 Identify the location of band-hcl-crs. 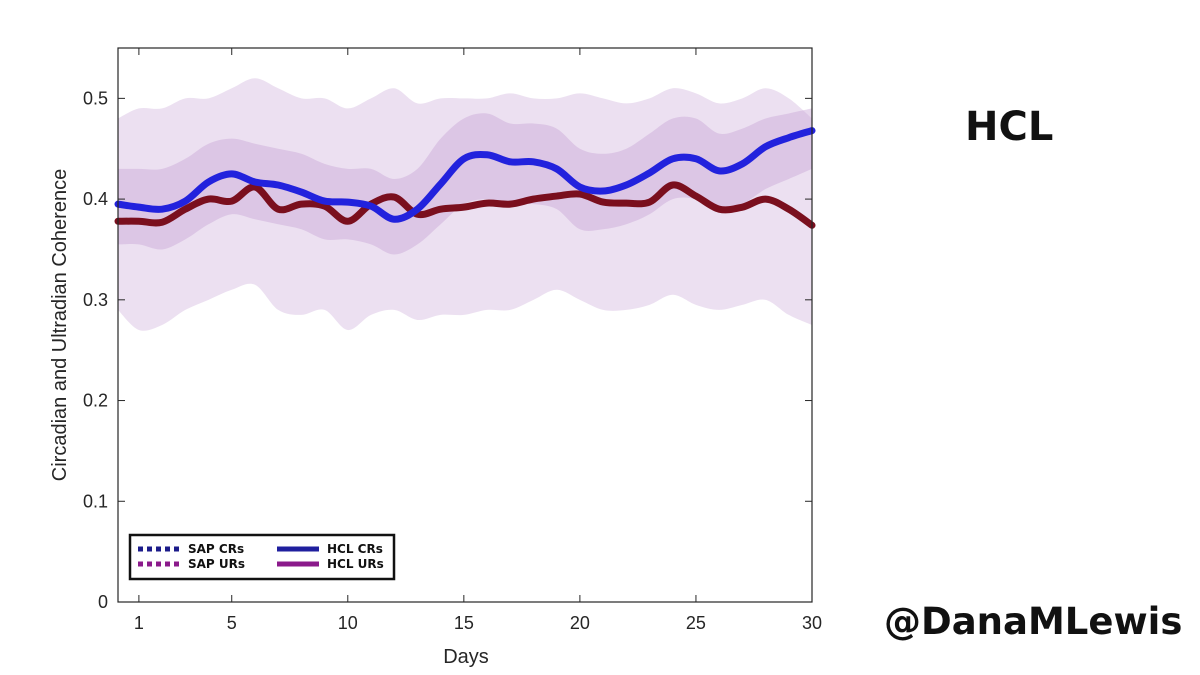
(465, 181).